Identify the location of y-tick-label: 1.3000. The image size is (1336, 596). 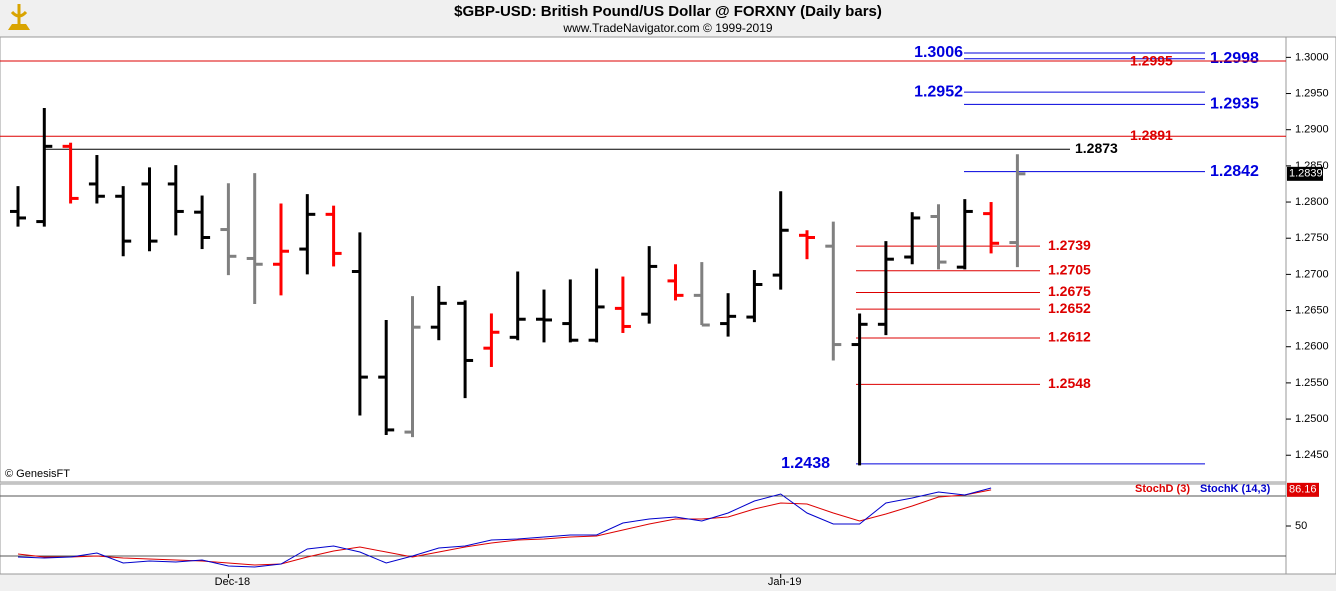
(1312, 57).